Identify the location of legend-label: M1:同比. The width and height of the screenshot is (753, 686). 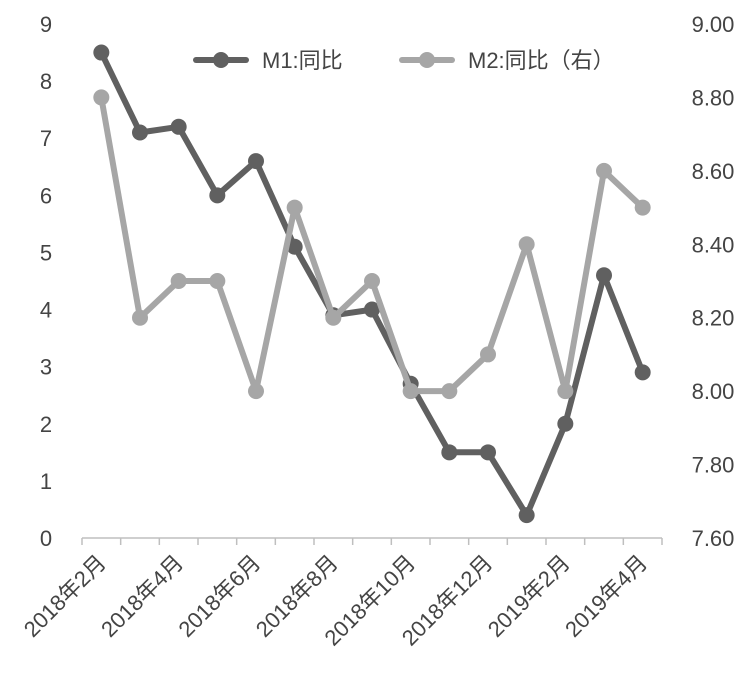
(302, 60).